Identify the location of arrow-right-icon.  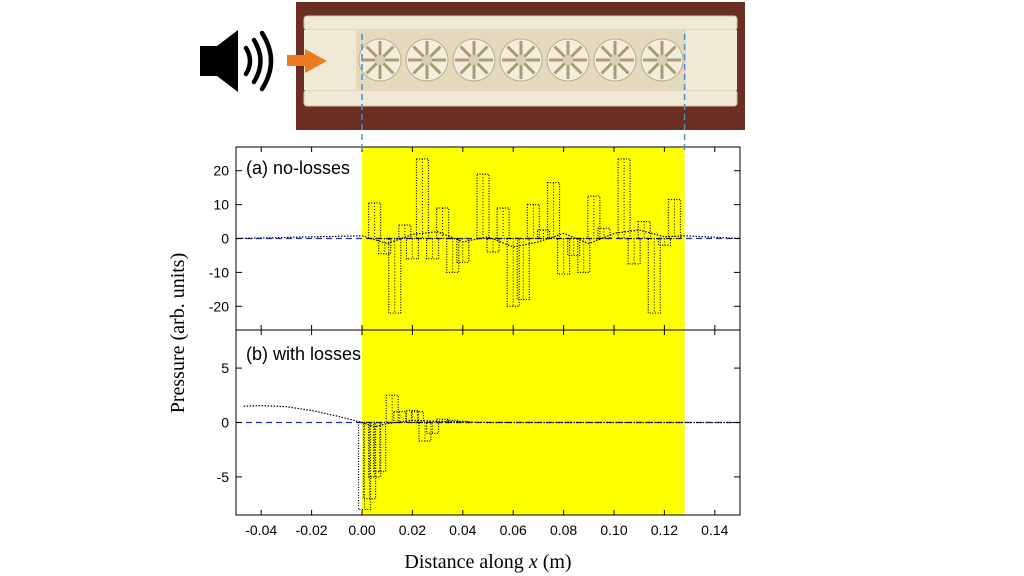
(307, 61).